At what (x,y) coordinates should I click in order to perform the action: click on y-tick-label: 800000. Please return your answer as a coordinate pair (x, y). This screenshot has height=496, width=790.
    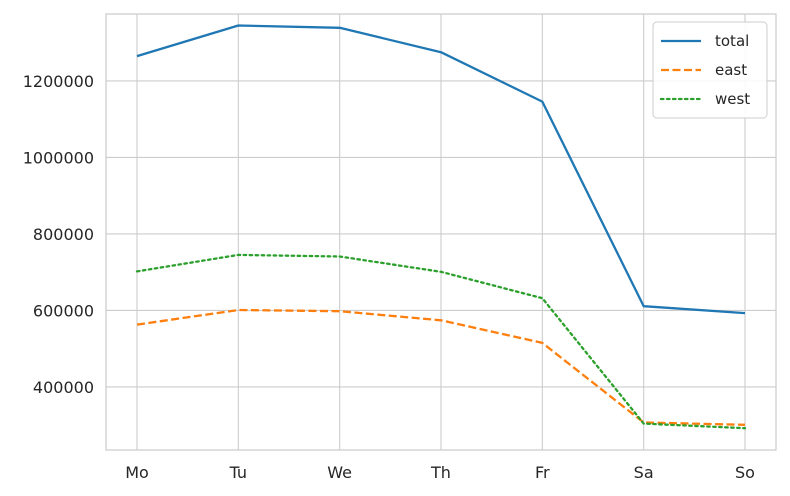
    Looking at the image, I should click on (63, 234).